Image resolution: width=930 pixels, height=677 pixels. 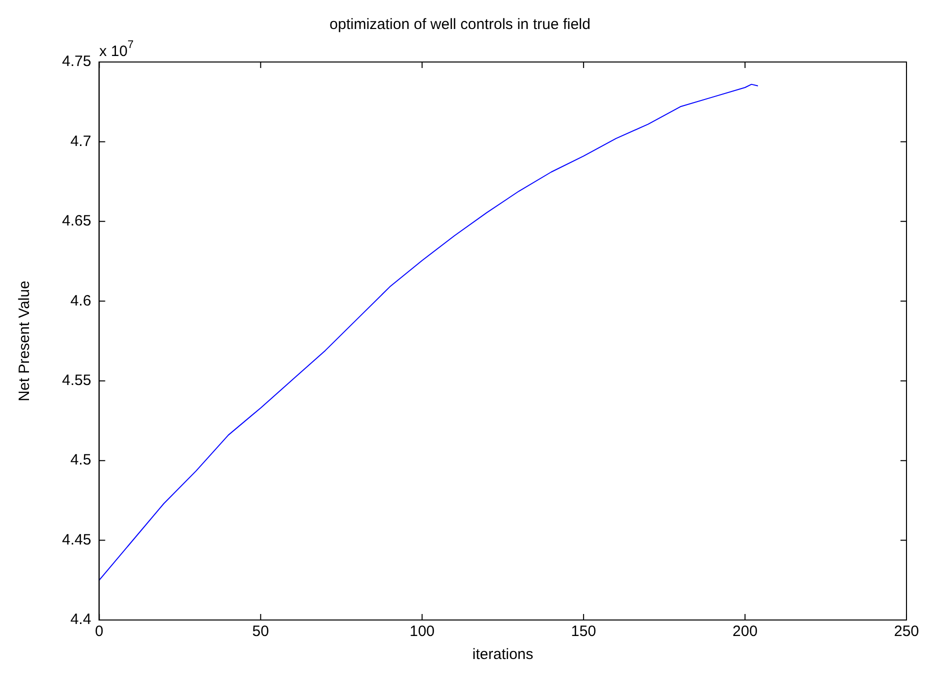 What do you see at coordinates (77, 380) in the screenshot?
I see `y-tick-label: 4.55` at bounding box center [77, 380].